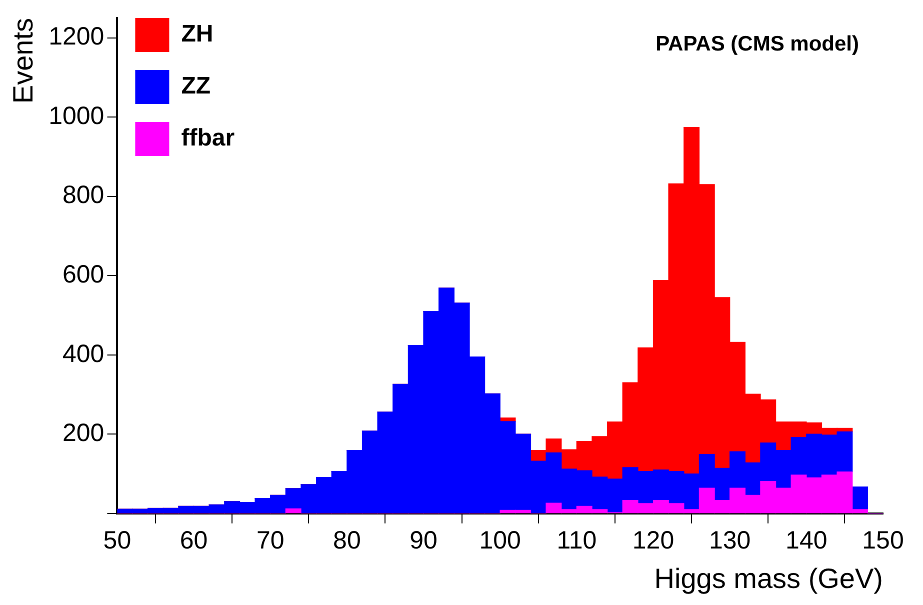 Image resolution: width=923 pixels, height=605 pixels. I want to click on x-axis-title: Higgs mass (GeV), so click(768, 578).